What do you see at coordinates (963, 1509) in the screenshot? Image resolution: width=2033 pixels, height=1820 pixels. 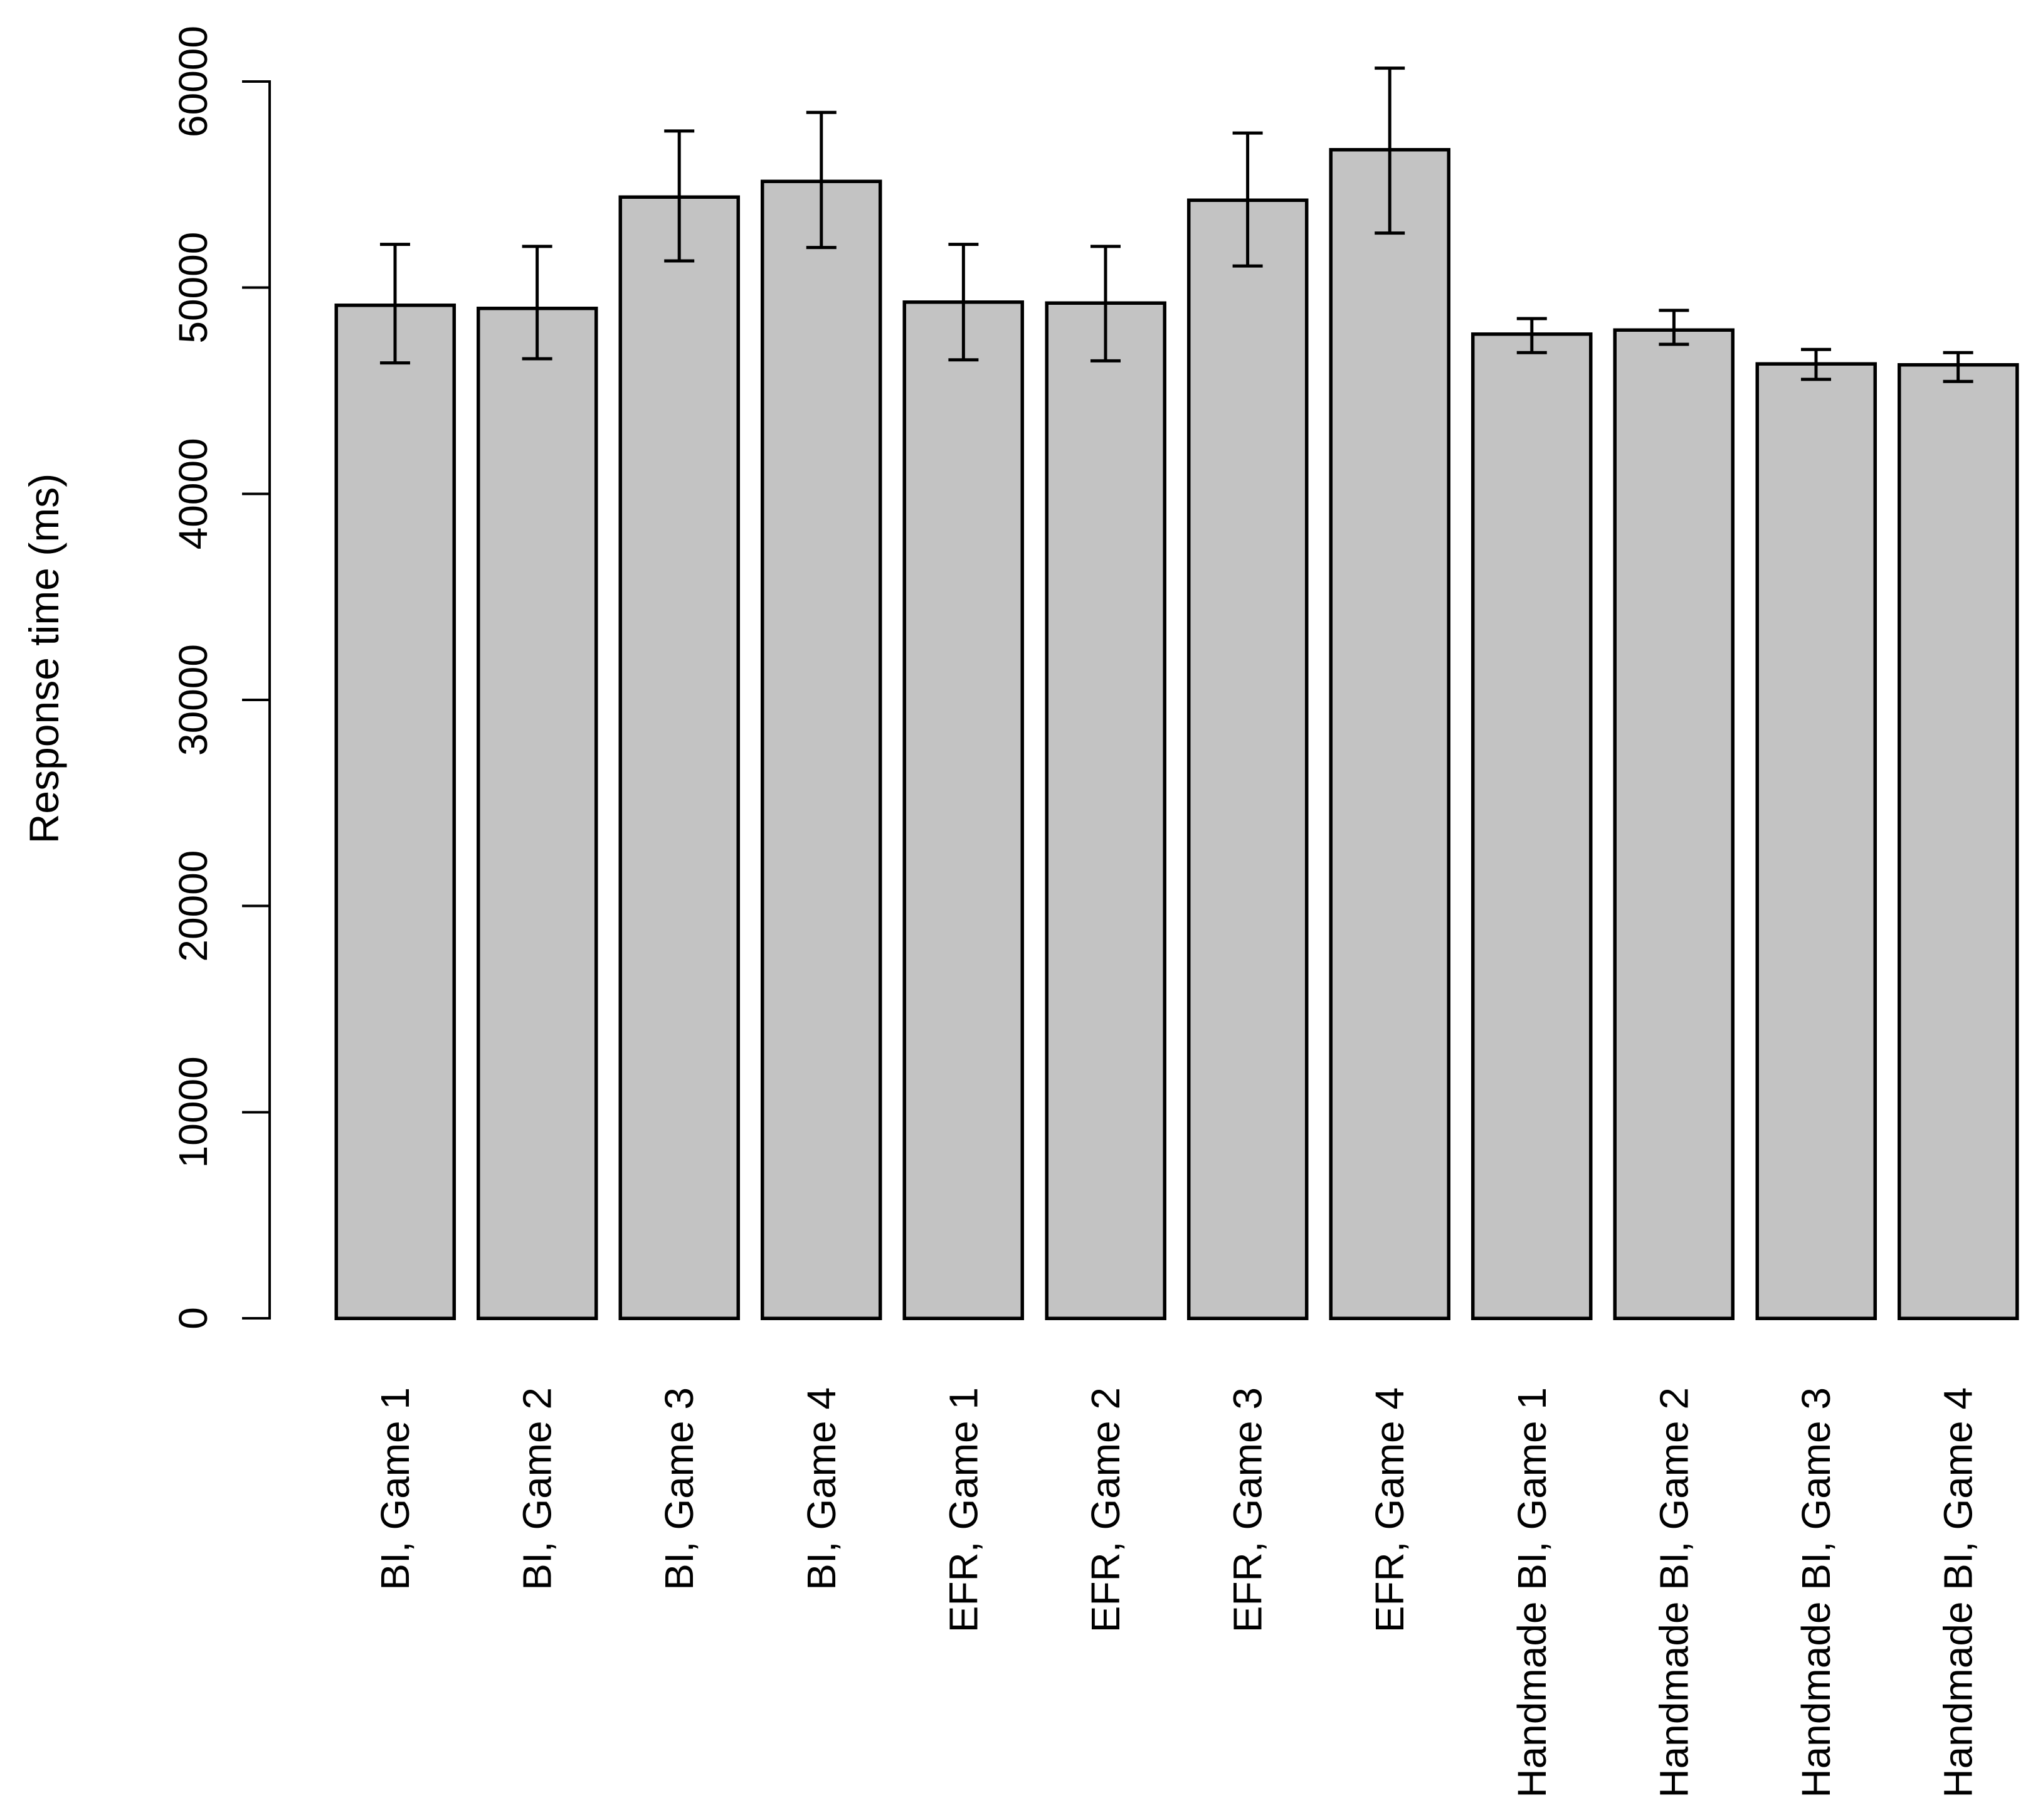 I see `x-tick-label: EFR, Game 1` at bounding box center [963, 1509].